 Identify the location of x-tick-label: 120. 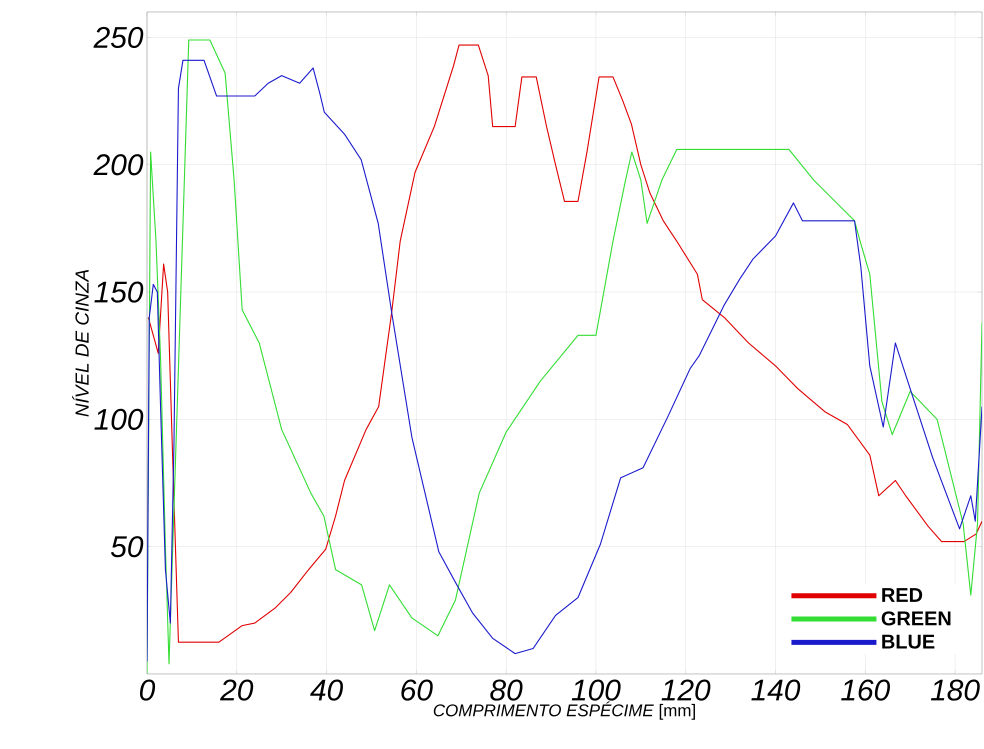
(686, 690).